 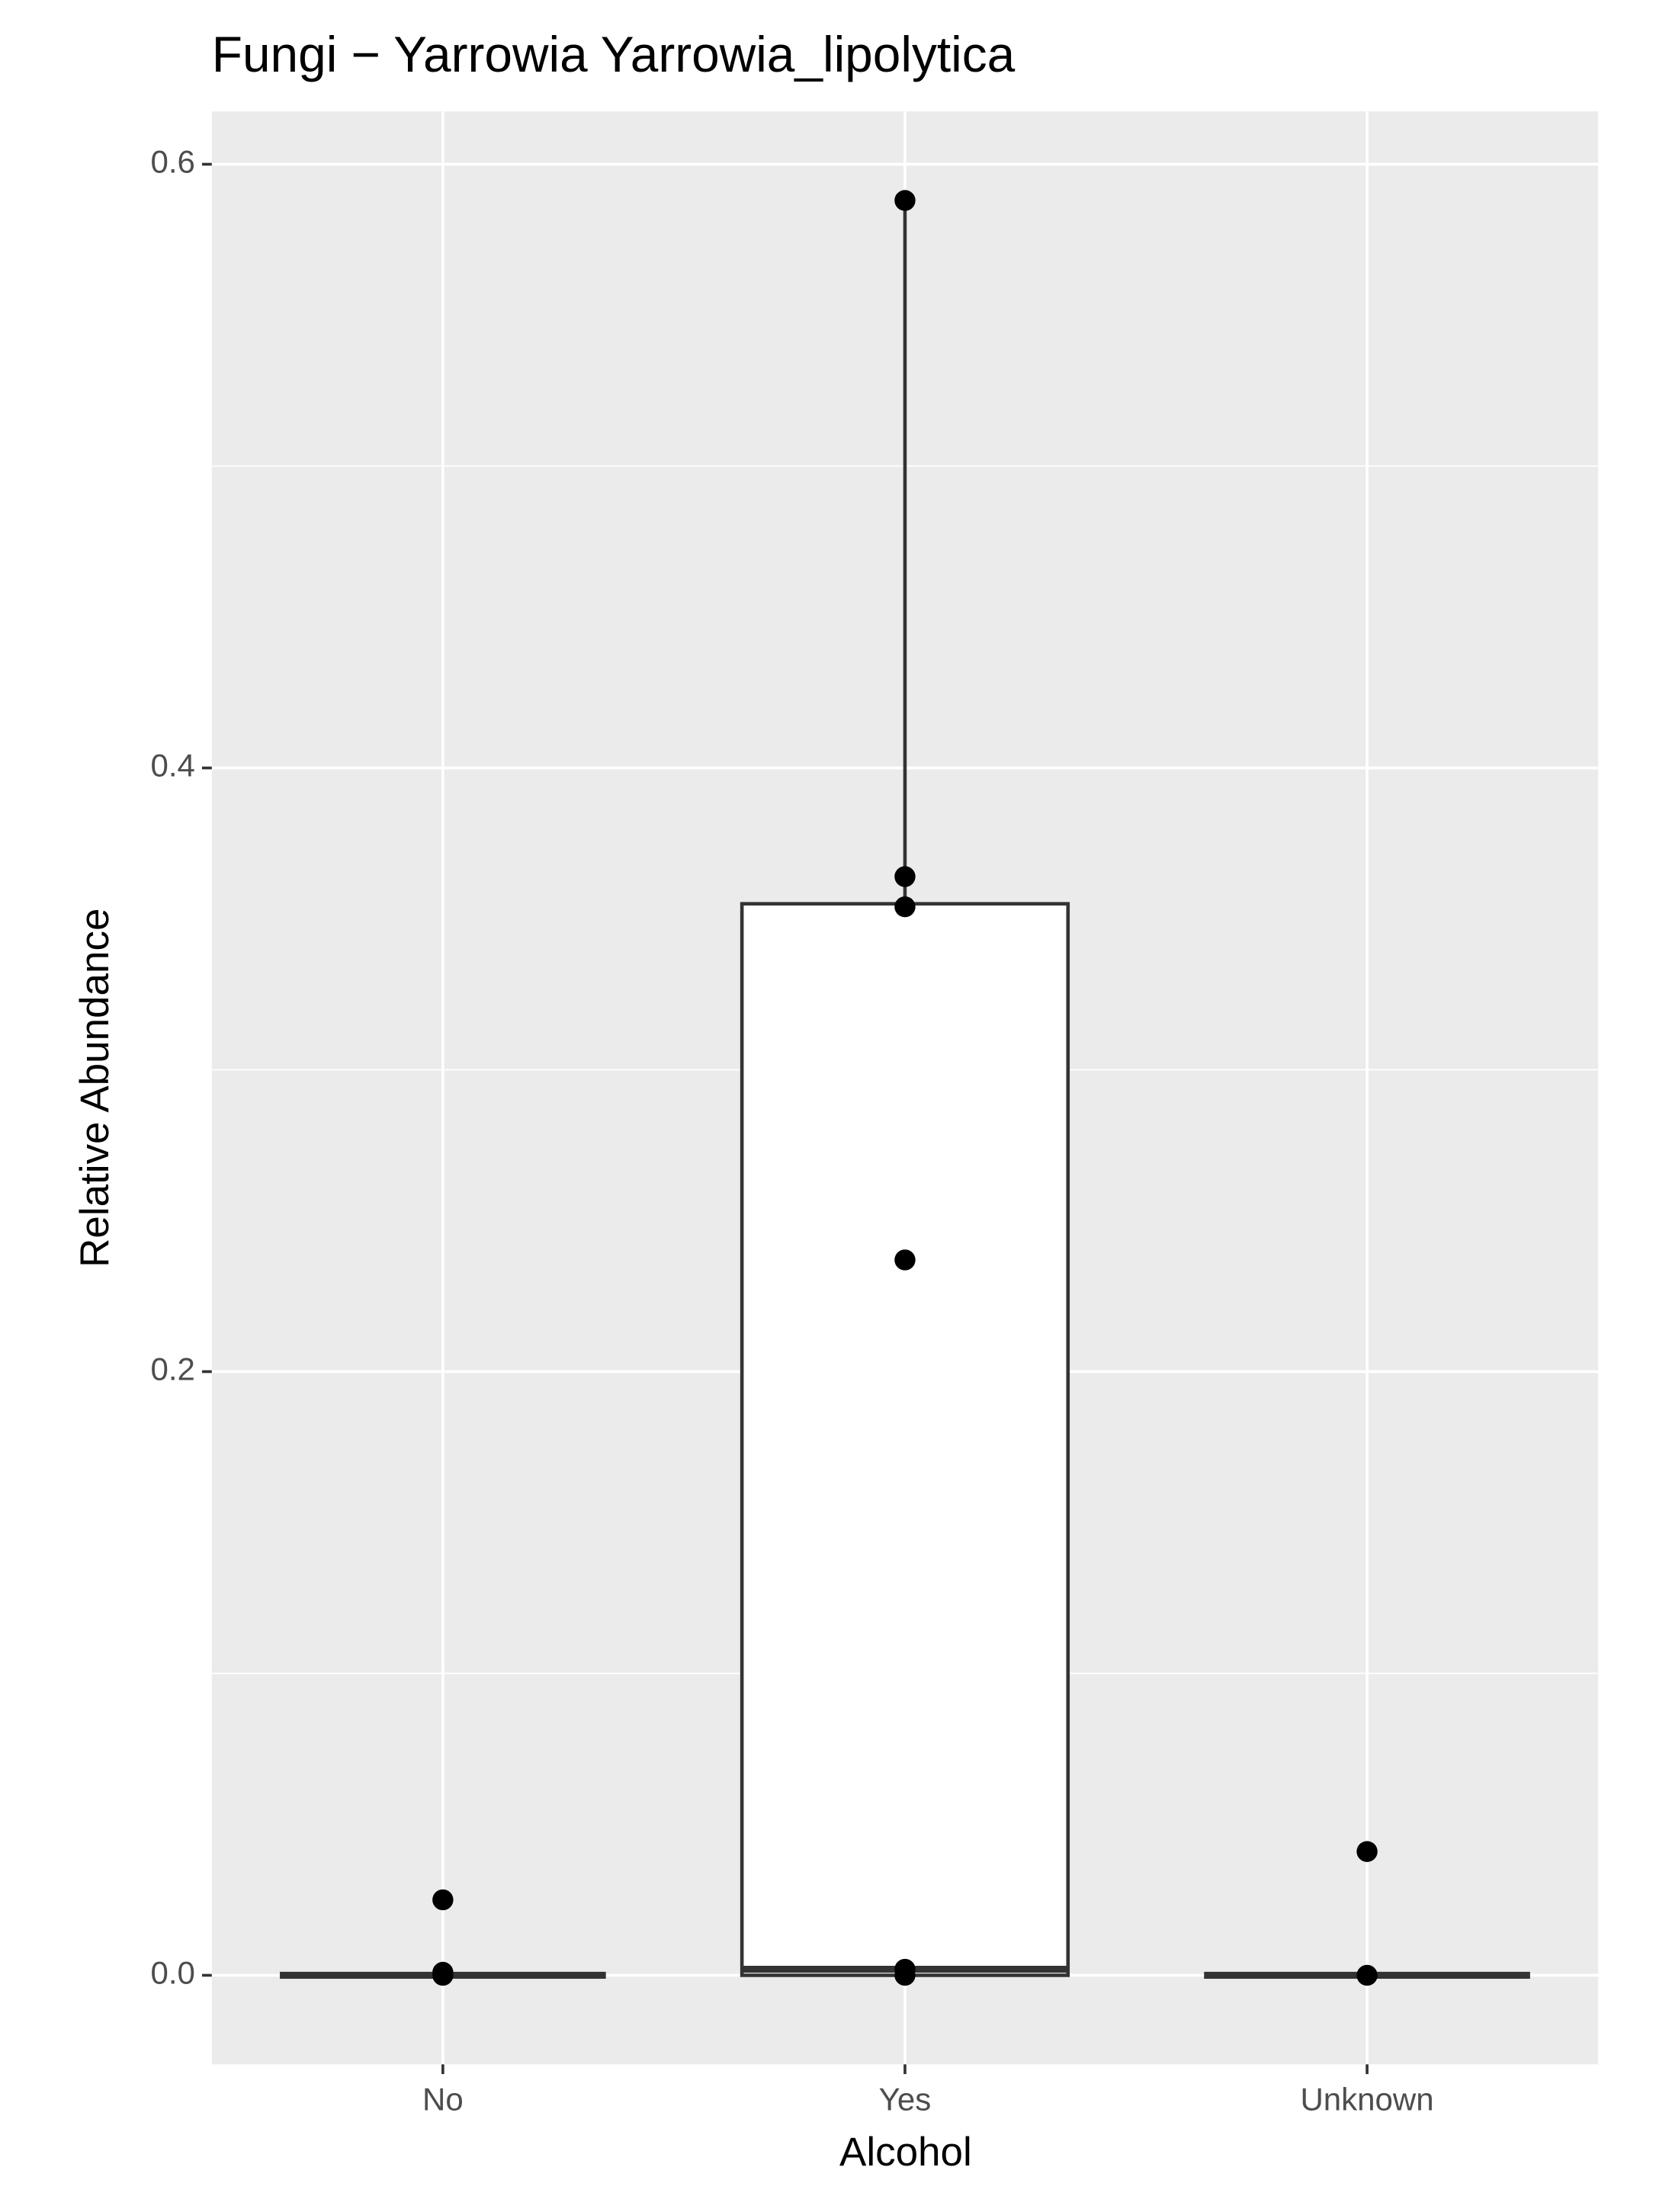 I want to click on y-tick-label: 0.4, so click(x=172, y=766).